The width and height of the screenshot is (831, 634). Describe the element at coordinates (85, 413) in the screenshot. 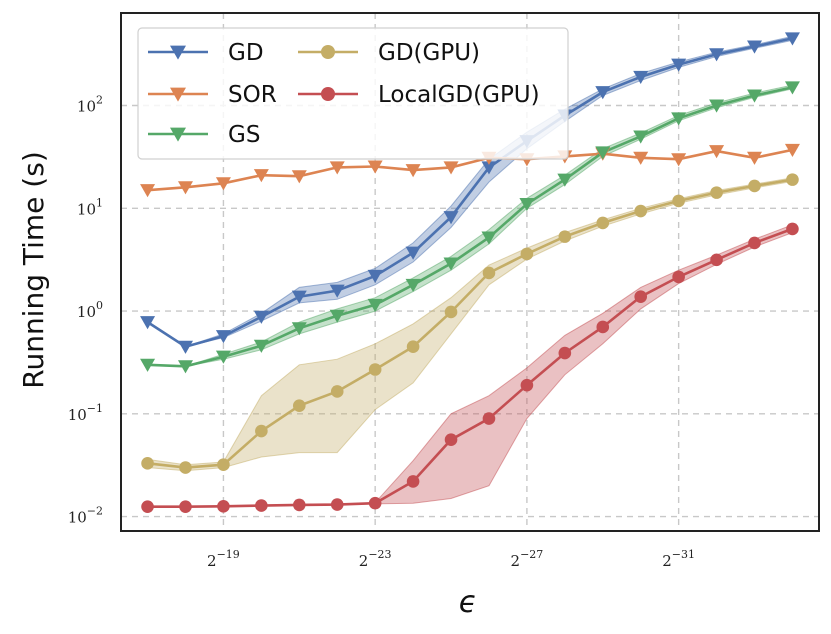

I see `y-tick-label: 10⁻¹` at that location.